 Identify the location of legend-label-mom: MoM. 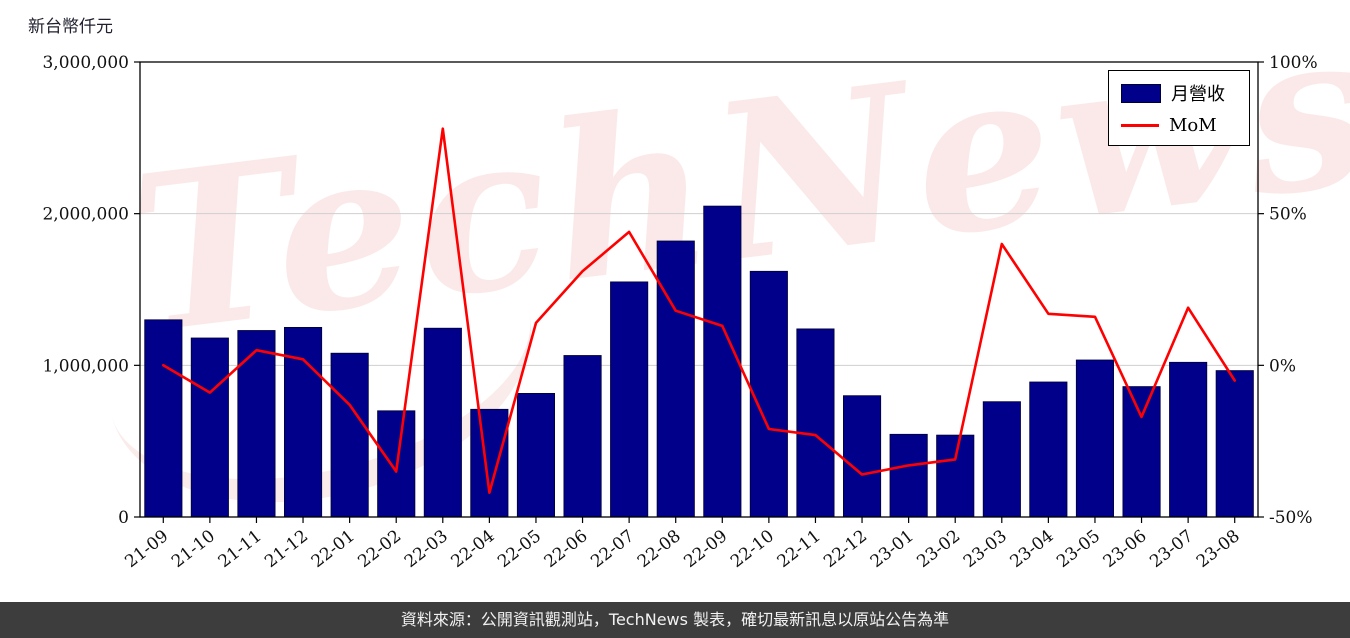
(1193, 125).